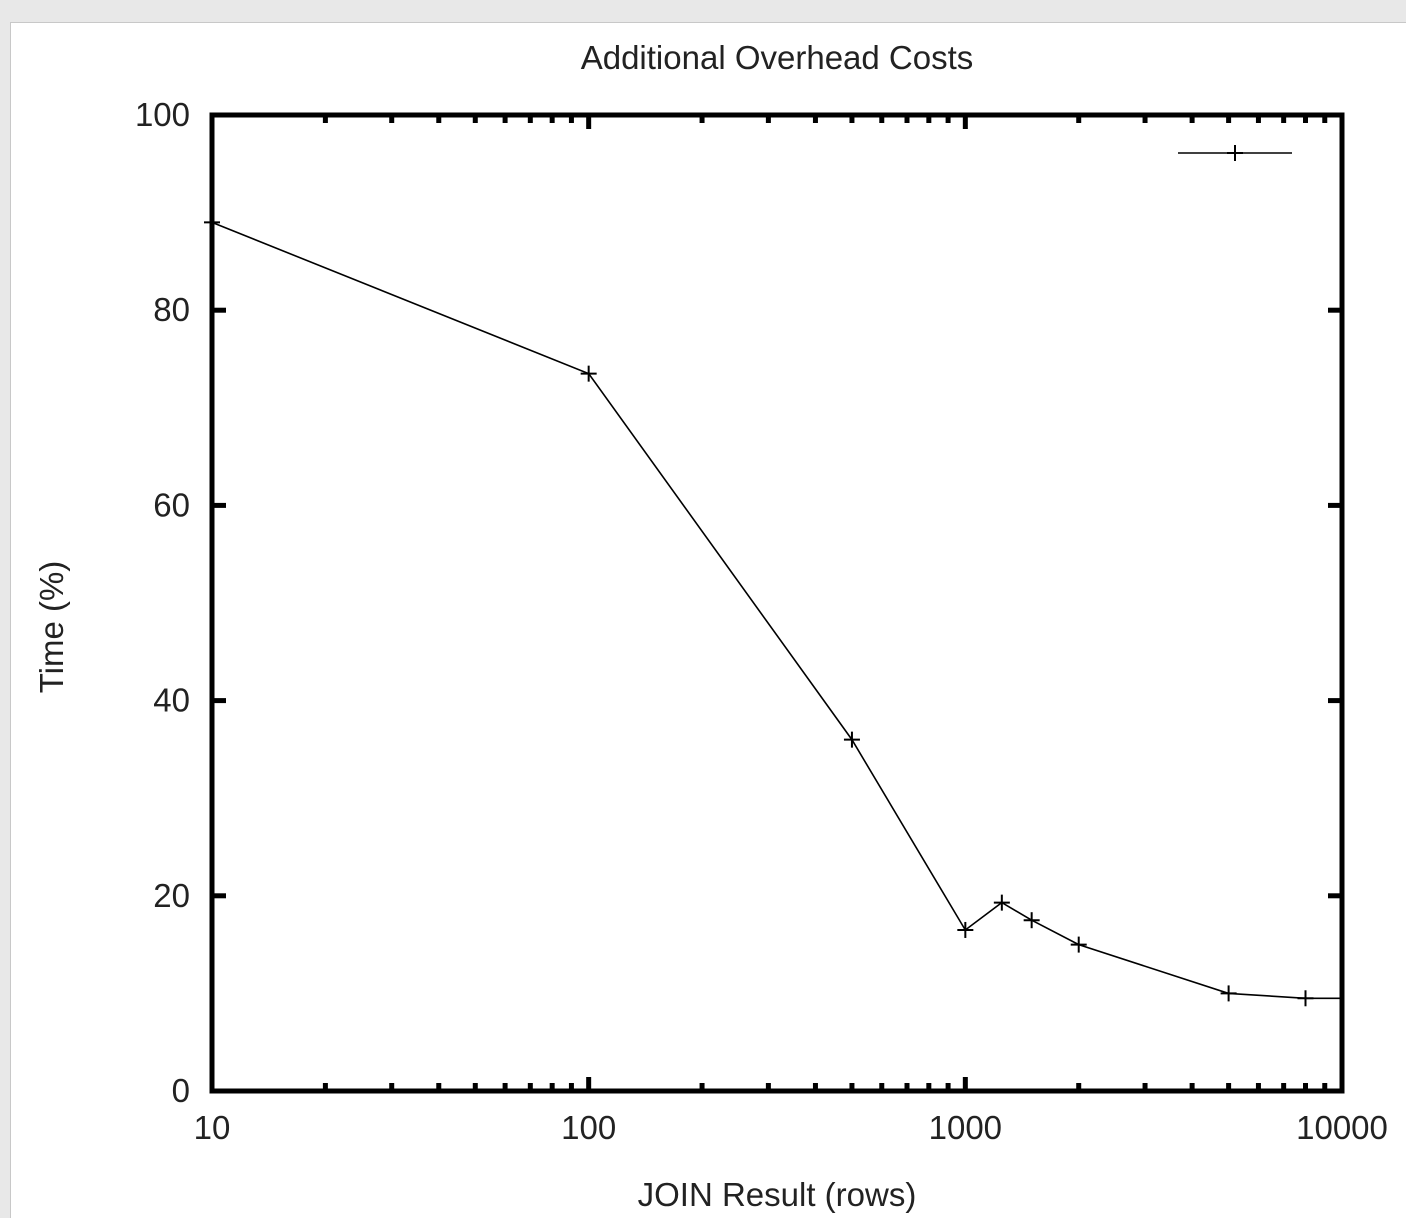  I want to click on legend, so click(1235, 153).